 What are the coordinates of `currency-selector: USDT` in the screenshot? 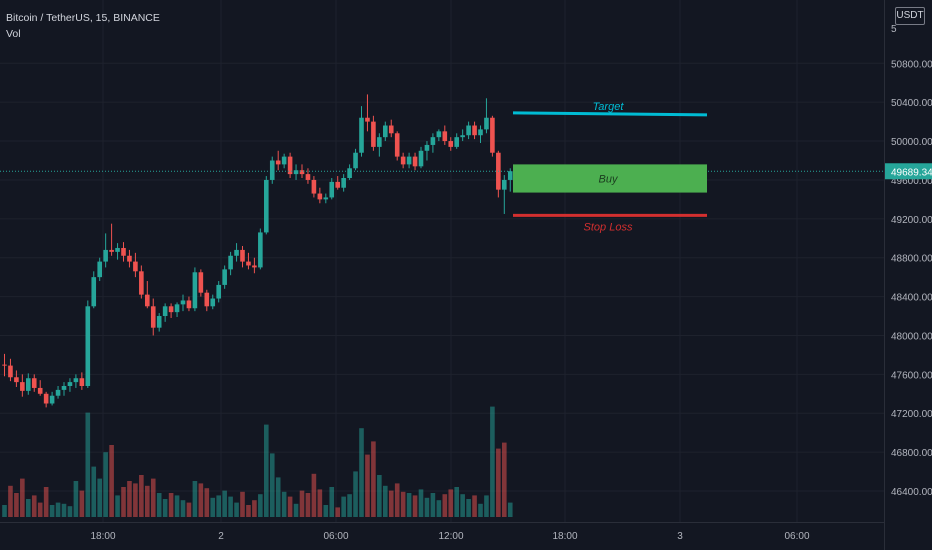 It's located at (910, 16).